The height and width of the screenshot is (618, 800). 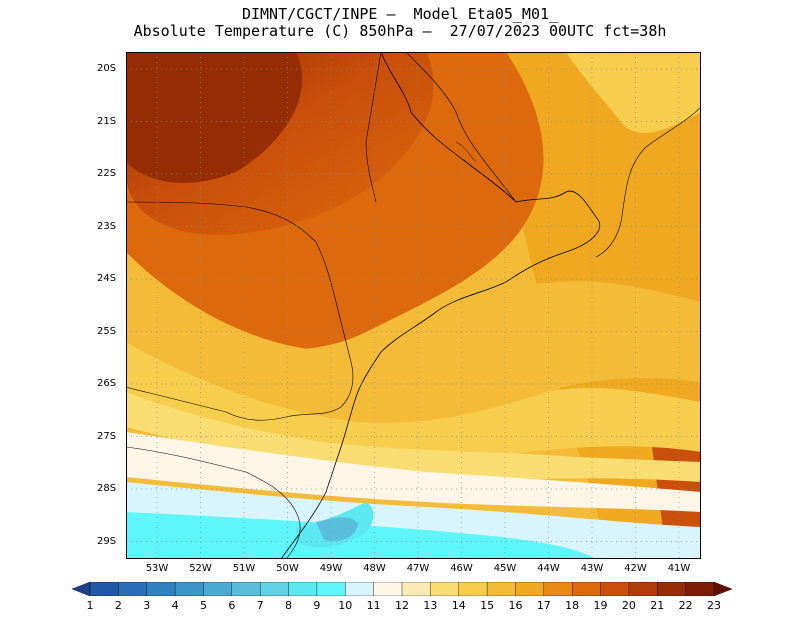 I want to click on colorbar-tick-label: 4, so click(x=175, y=605).